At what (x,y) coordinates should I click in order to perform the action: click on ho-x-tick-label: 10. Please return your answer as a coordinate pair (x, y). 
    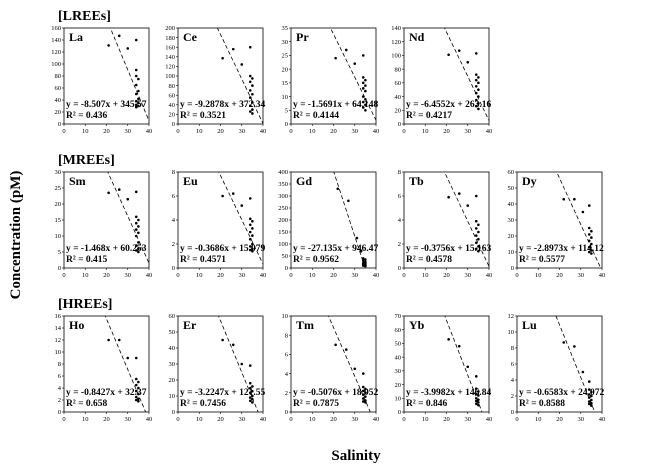
    Looking at the image, I should click on (85, 419).